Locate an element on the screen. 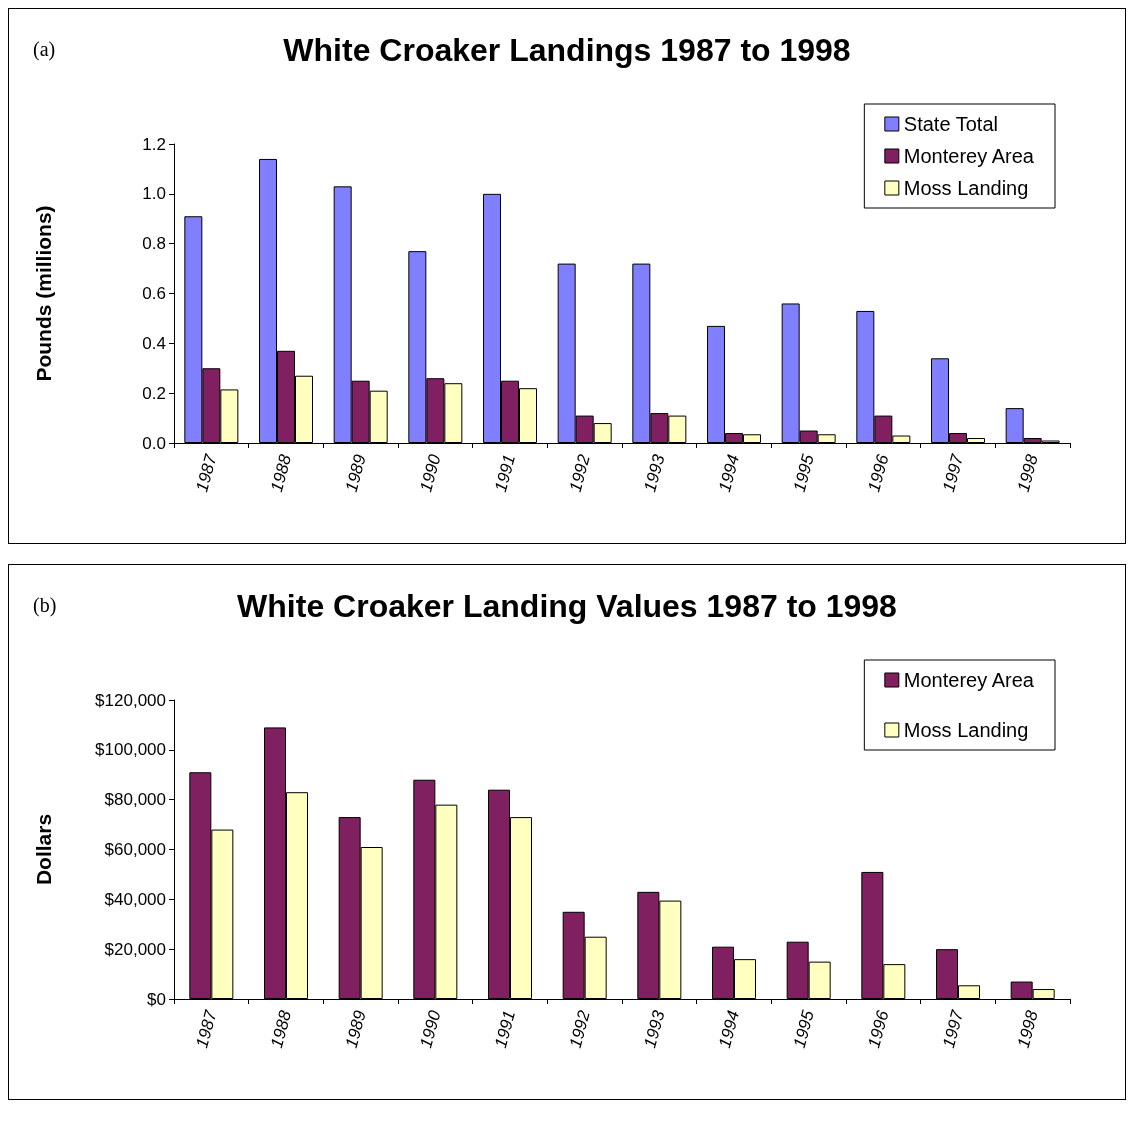 The height and width of the screenshot is (1124, 1134). y-tick-label: $60,000 is located at coordinates (135, 849).